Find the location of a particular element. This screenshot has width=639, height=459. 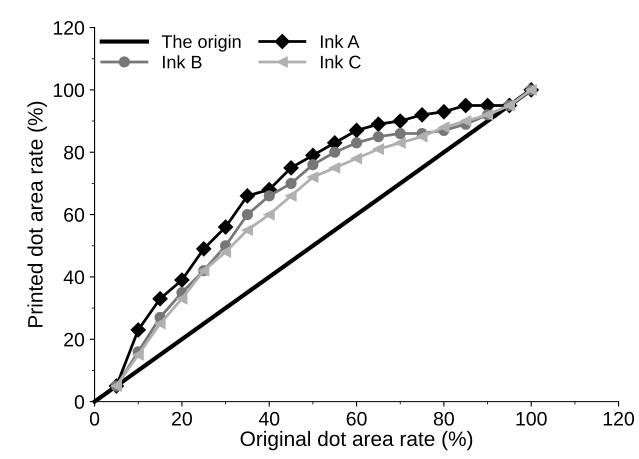

x-tick-label: 80 is located at coordinates (444, 419).